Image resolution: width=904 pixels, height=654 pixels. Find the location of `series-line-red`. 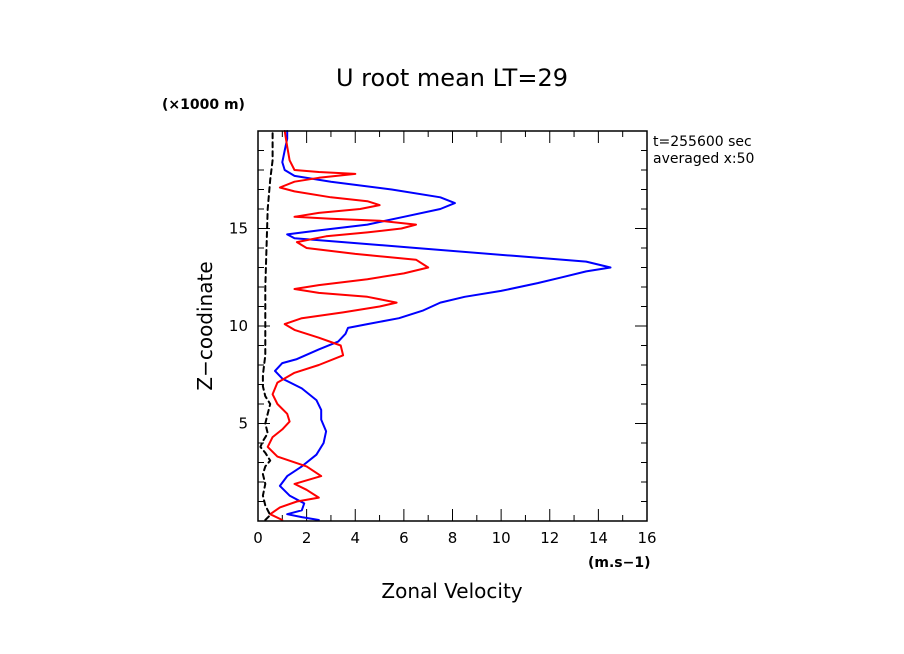

series-line-red is located at coordinates (348, 325).